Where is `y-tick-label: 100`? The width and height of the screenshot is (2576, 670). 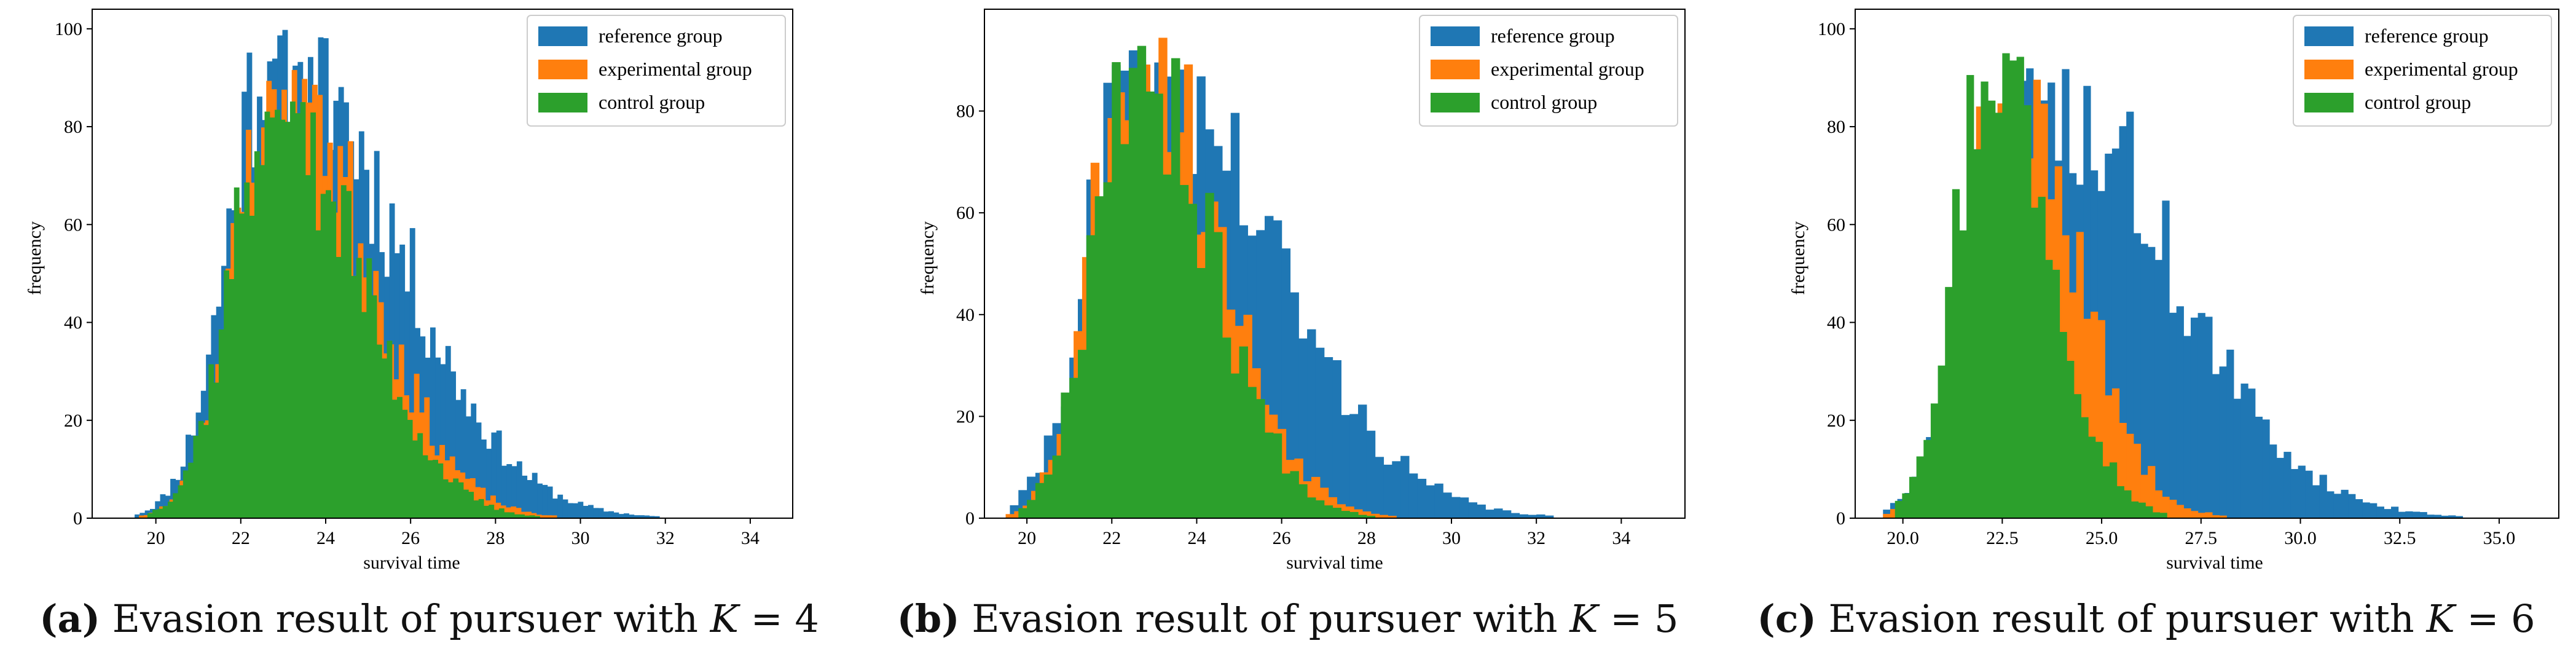 y-tick-label: 100 is located at coordinates (1831, 29).